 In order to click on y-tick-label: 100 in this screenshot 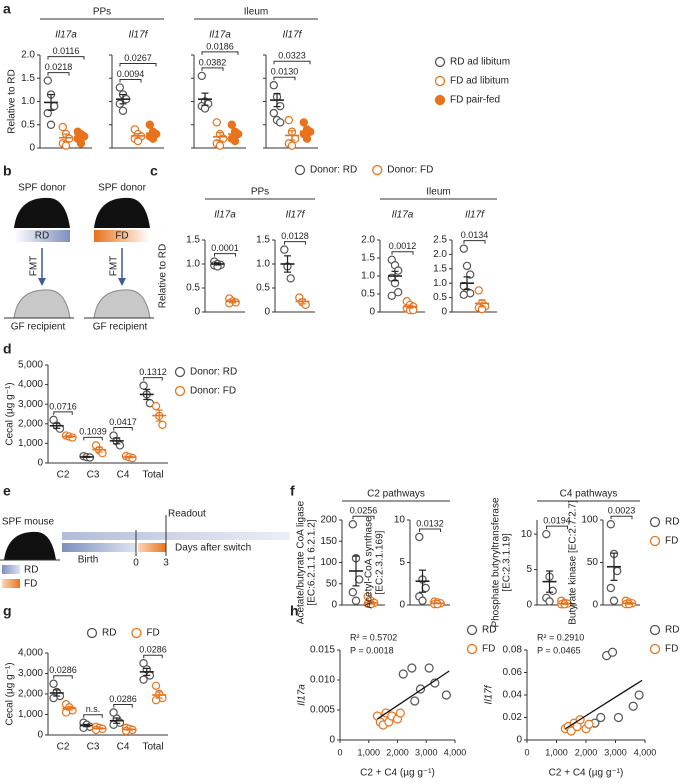, I will do `click(328, 562)`.